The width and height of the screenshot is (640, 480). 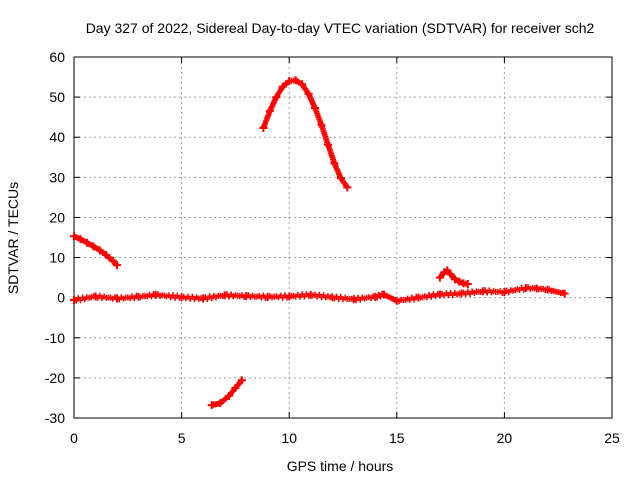 I want to click on y-tick-label: -10, so click(x=55, y=338).